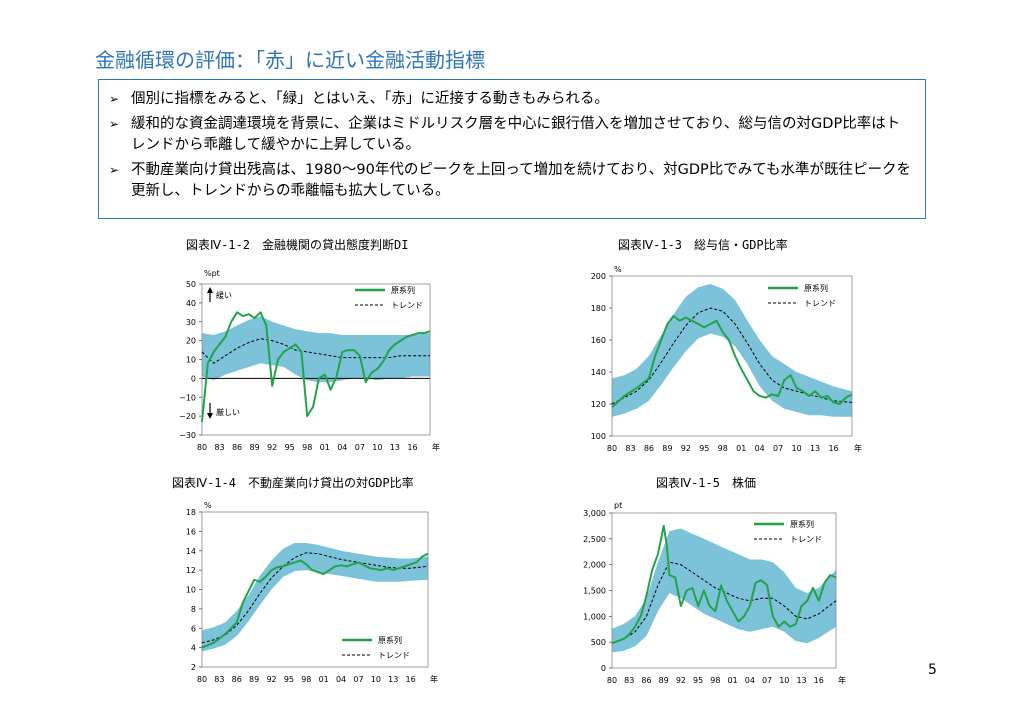  What do you see at coordinates (594, 565) in the screenshot?
I see `y-tick-label: 2,000` at bounding box center [594, 565].